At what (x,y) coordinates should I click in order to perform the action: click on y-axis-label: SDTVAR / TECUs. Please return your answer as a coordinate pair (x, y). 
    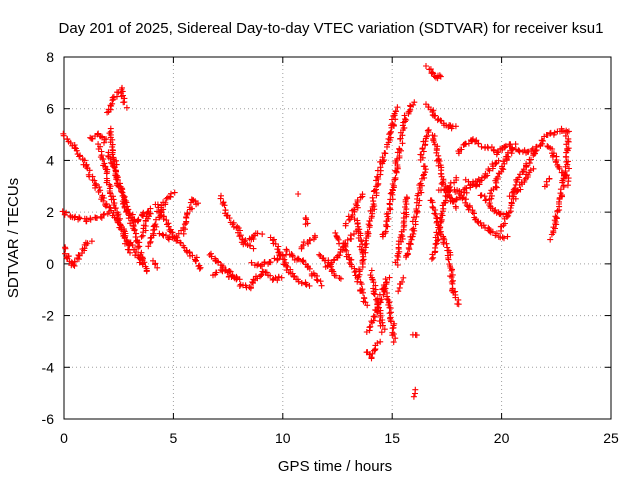
    Looking at the image, I should click on (13, 238).